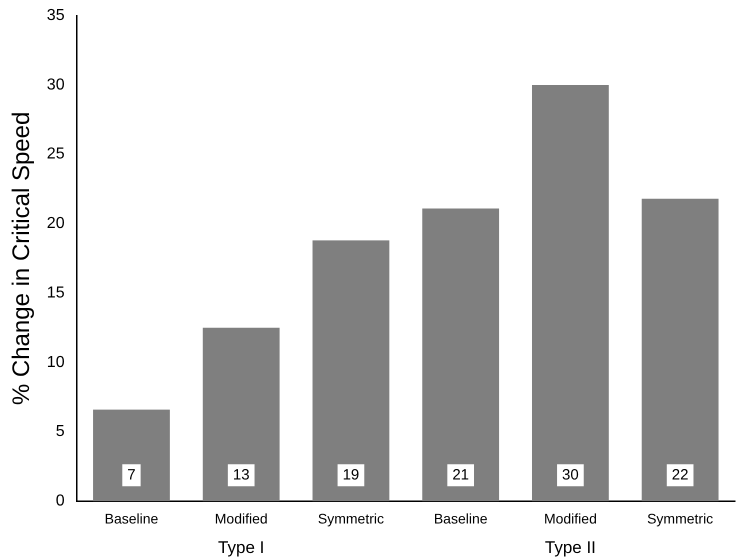 The height and width of the screenshot is (560, 741). I want to click on text: Type I, so click(241, 548).